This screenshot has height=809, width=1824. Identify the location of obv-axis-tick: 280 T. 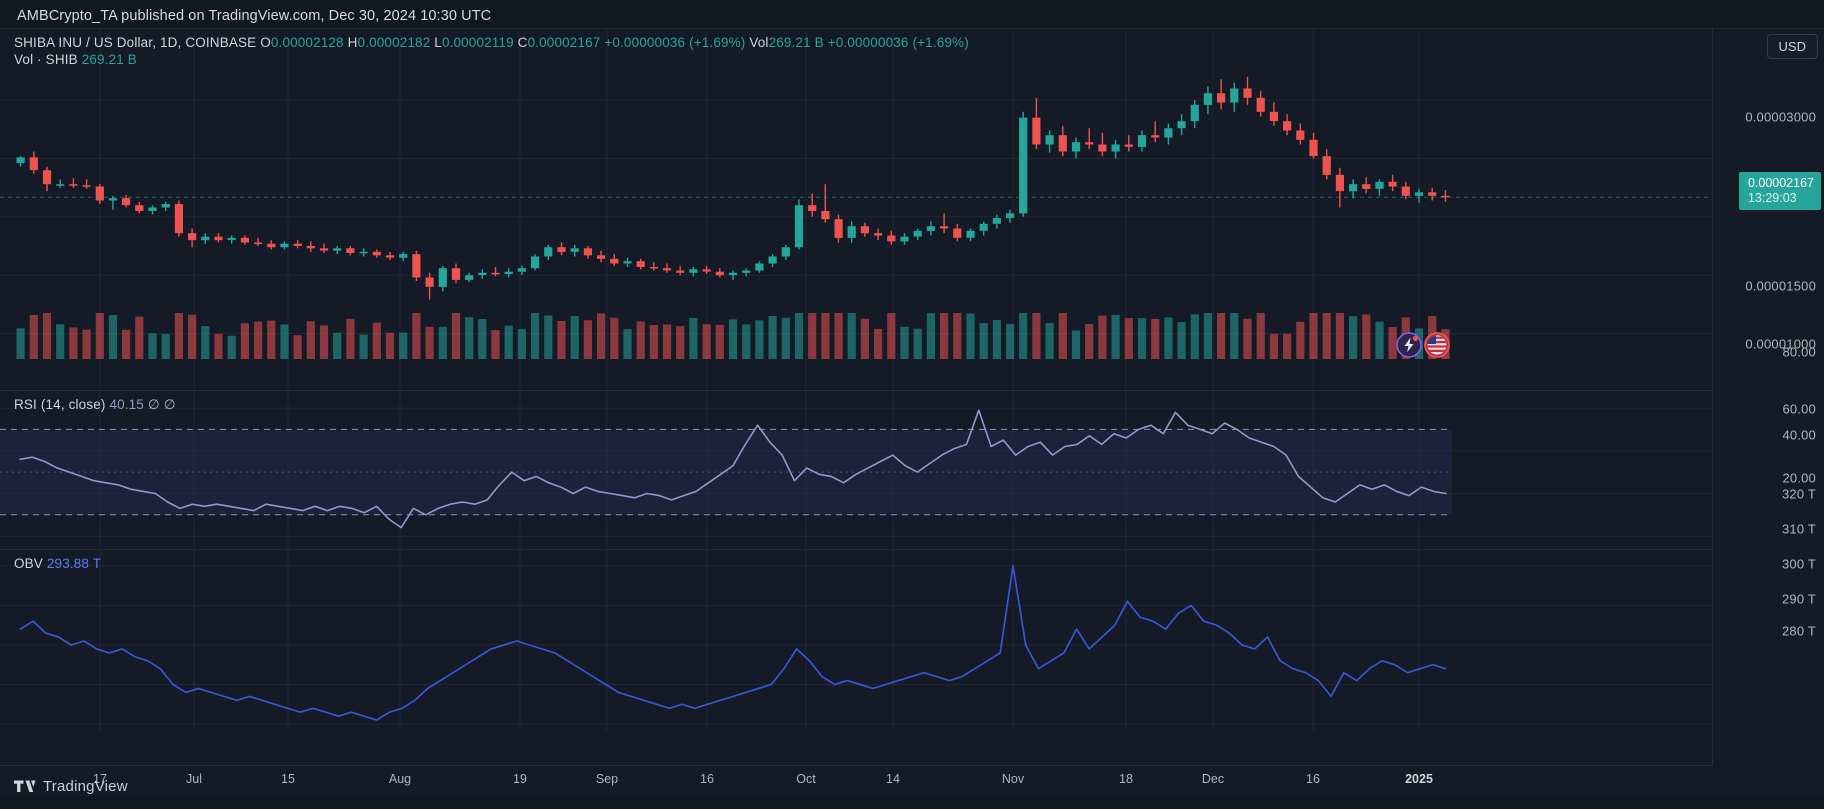
(1798, 631).